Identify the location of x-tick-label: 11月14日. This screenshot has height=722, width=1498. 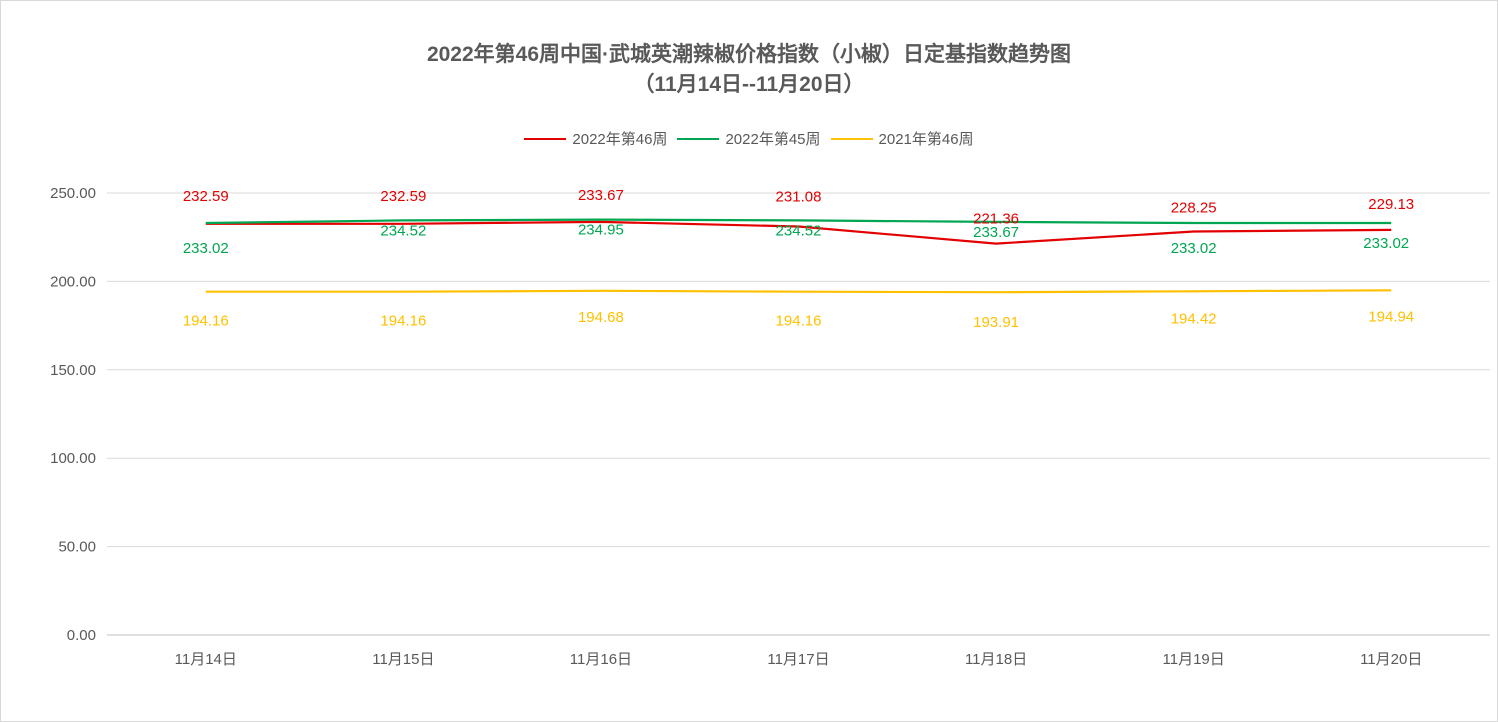
(206, 659).